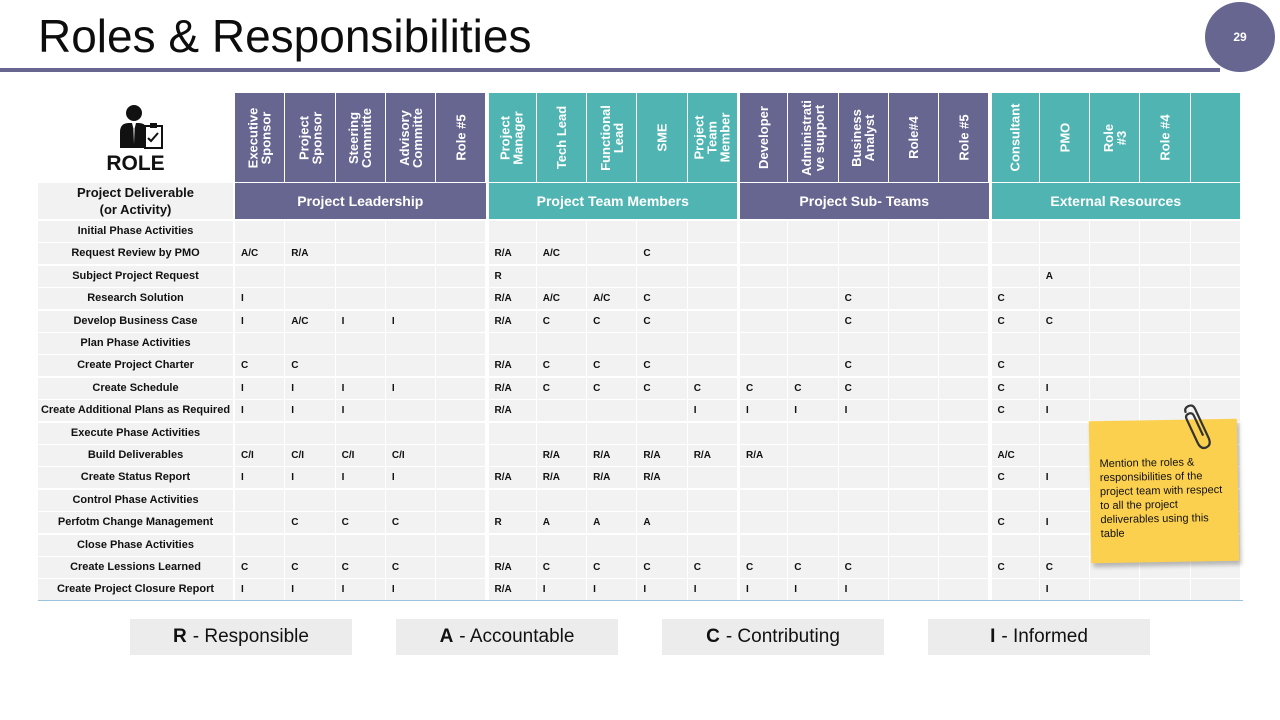 The image size is (1280, 720). What do you see at coordinates (712, 137) in the screenshot?
I see `column-header-label: Project Team Member` at bounding box center [712, 137].